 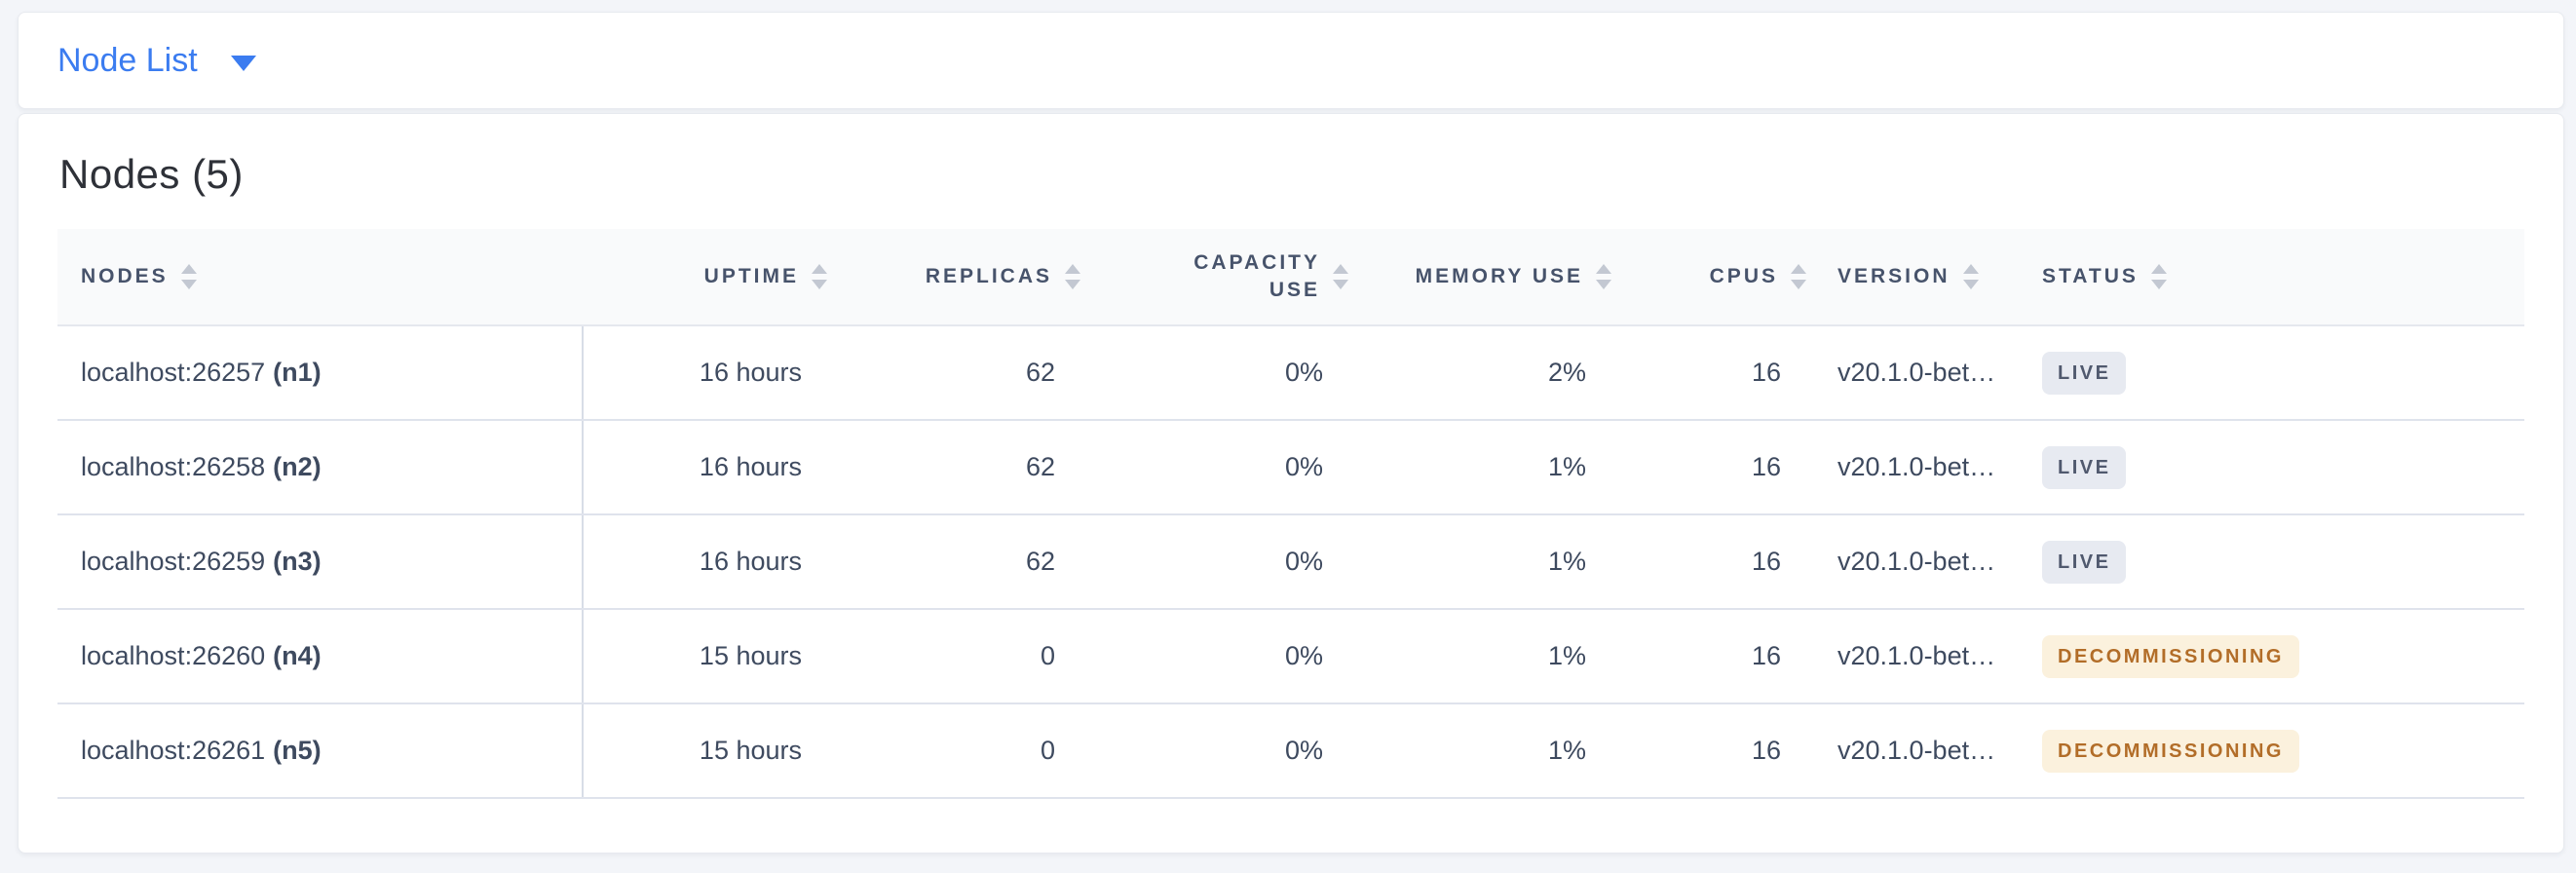 I want to click on node-list-dropdown-label: Node List, so click(x=127, y=60).